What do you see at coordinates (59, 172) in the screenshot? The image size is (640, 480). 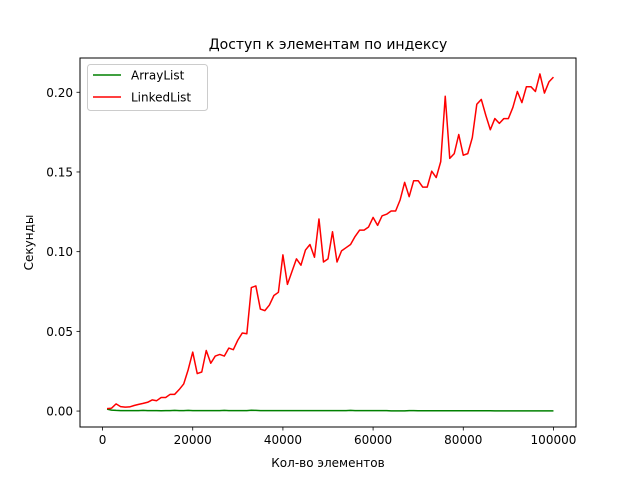 I see `y-tick-label: 0.15` at bounding box center [59, 172].